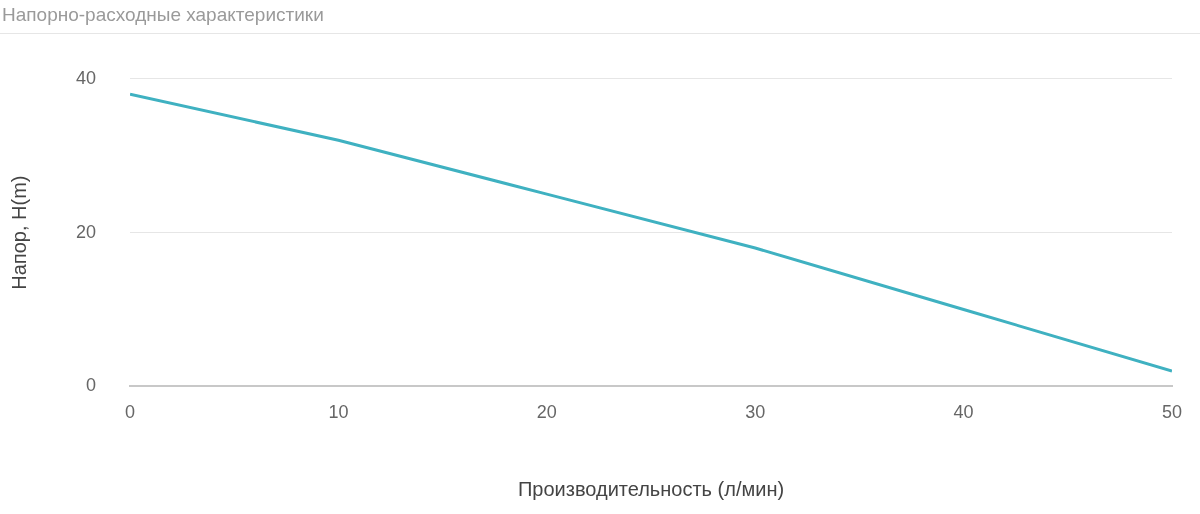  Describe the element at coordinates (963, 412) in the screenshot. I see `x-tick-label: 40` at that location.